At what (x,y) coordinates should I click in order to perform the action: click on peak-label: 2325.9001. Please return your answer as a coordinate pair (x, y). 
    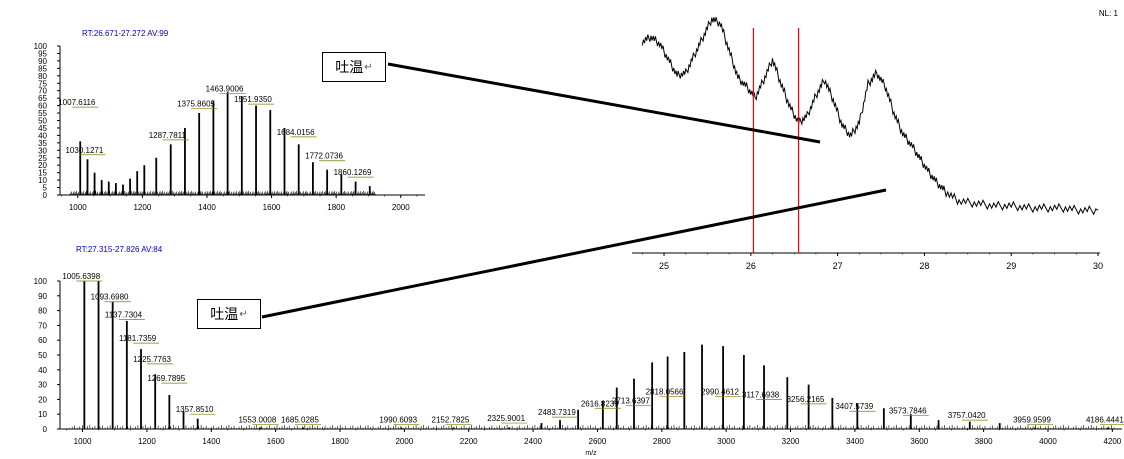
    Looking at the image, I should click on (506, 418).